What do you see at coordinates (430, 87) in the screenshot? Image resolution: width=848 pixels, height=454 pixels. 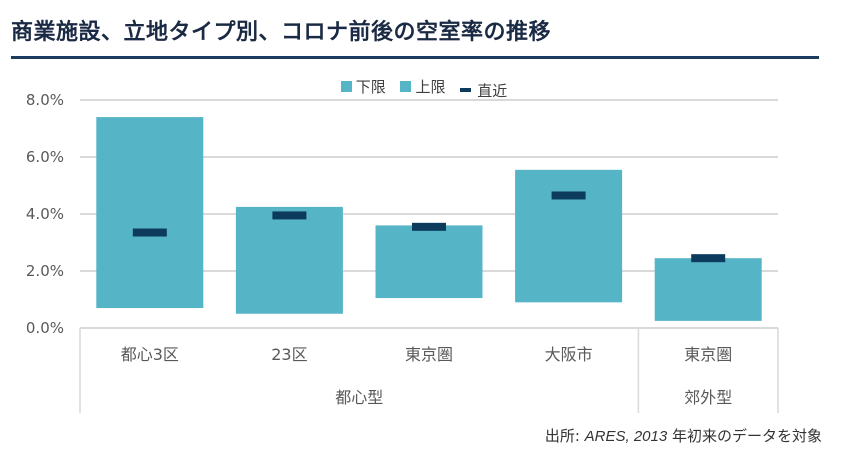 I see `legend-label-upper: 上限` at bounding box center [430, 87].